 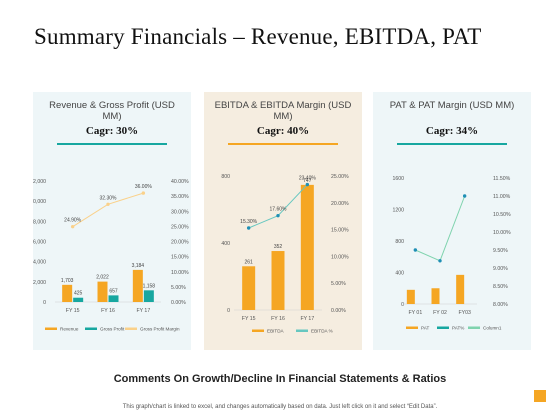 What do you see at coordinates (492, 328) in the screenshot?
I see `legend-label: Column1` at bounding box center [492, 328].